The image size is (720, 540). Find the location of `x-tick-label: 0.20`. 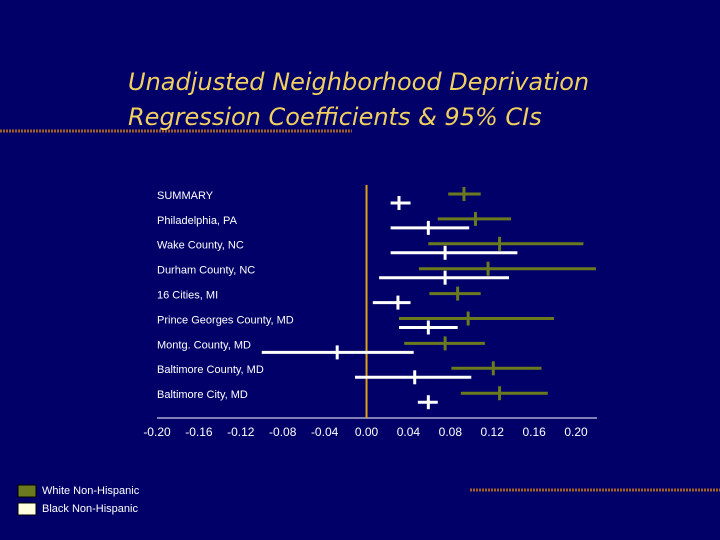

x-tick-label: 0.20 is located at coordinates (576, 432).